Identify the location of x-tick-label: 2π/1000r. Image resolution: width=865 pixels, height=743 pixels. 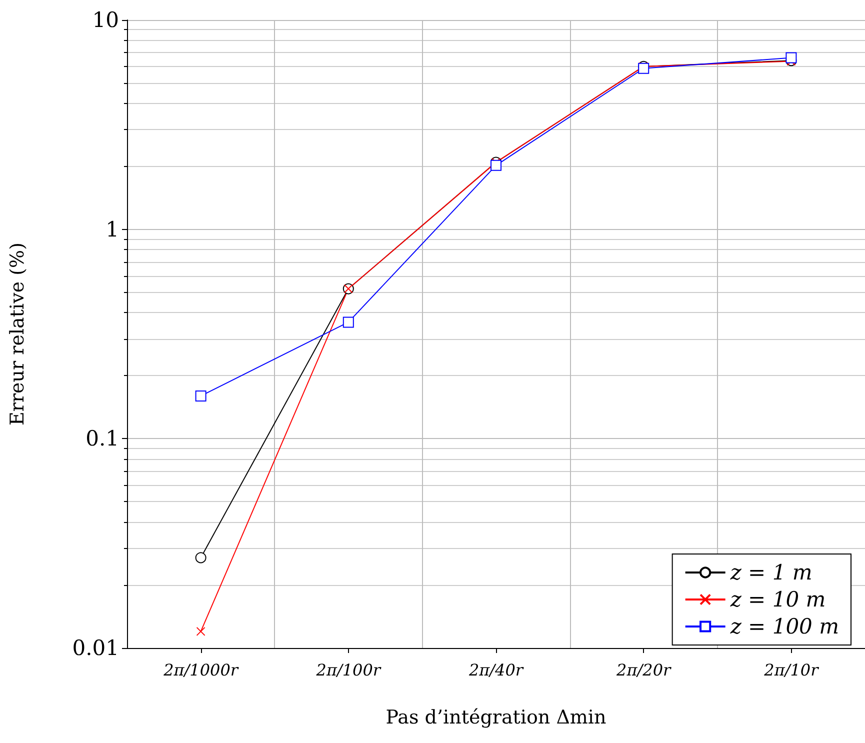
(201, 670).